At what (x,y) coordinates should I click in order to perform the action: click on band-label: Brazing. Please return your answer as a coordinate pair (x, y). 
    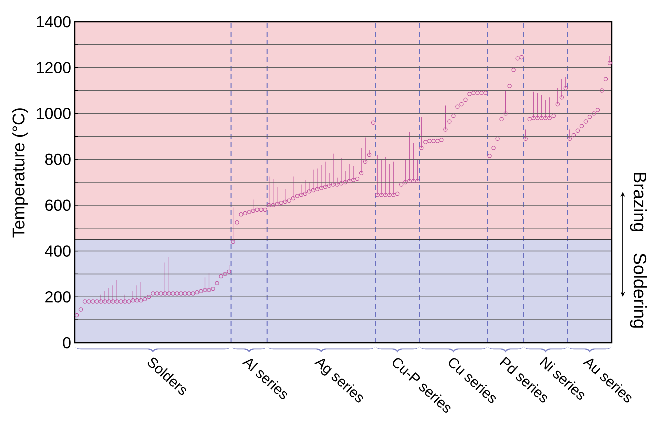
    Looking at the image, I should click on (639, 202).